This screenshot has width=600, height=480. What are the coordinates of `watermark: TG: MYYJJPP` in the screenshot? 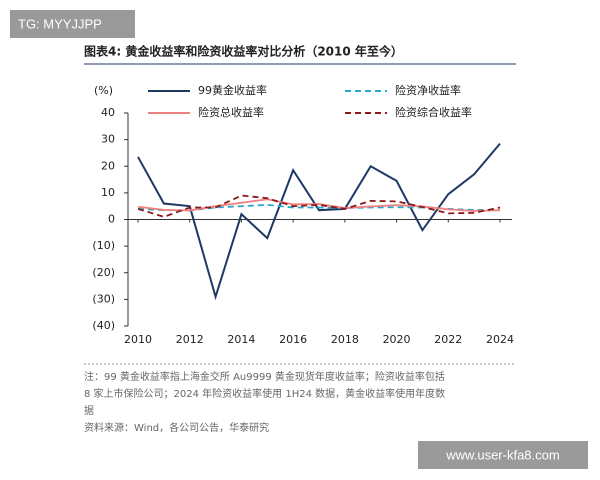 It's located at (60, 23).